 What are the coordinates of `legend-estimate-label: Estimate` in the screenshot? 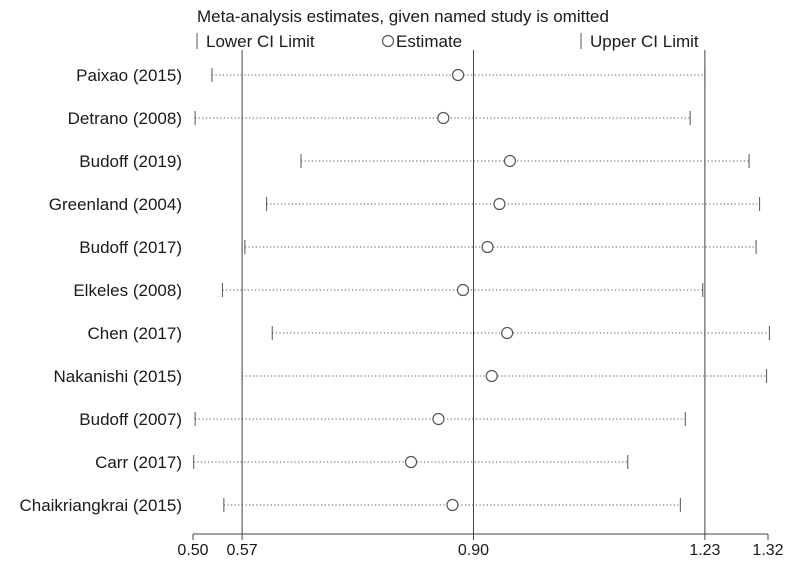 It's located at (429, 41).